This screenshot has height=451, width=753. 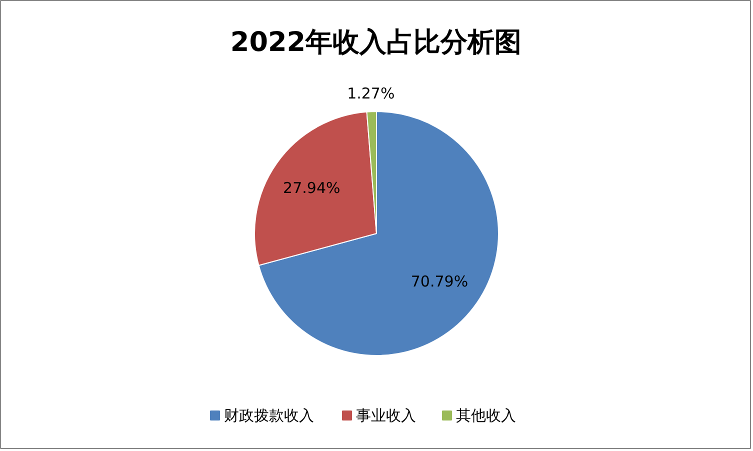 What do you see at coordinates (486, 415) in the screenshot?
I see `legend-label: 其他收入` at bounding box center [486, 415].